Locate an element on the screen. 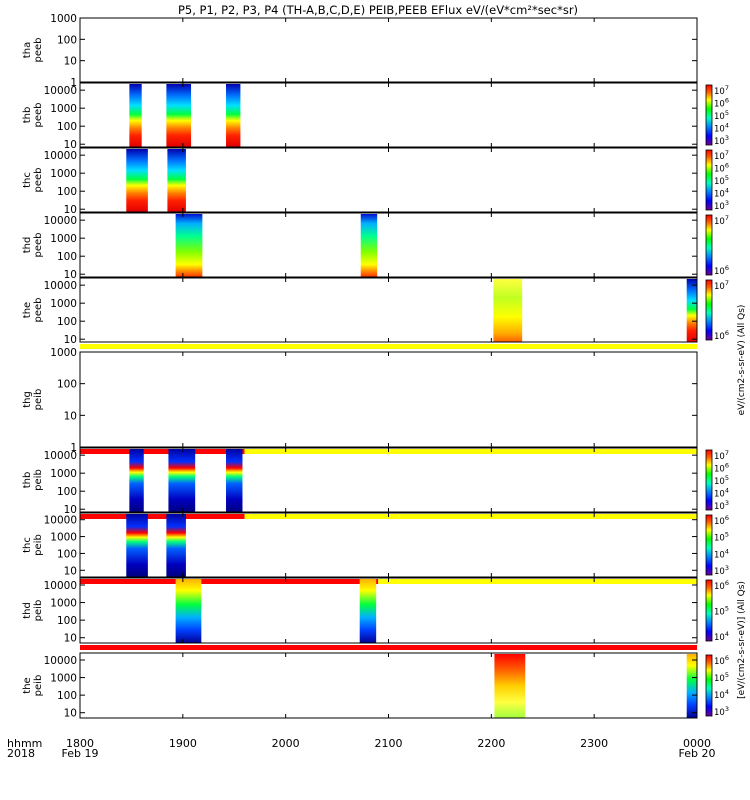  colorbar-label-electron: eV/(cm2-s-sr-eV) (All Qs) is located at coordinates (742, 360).